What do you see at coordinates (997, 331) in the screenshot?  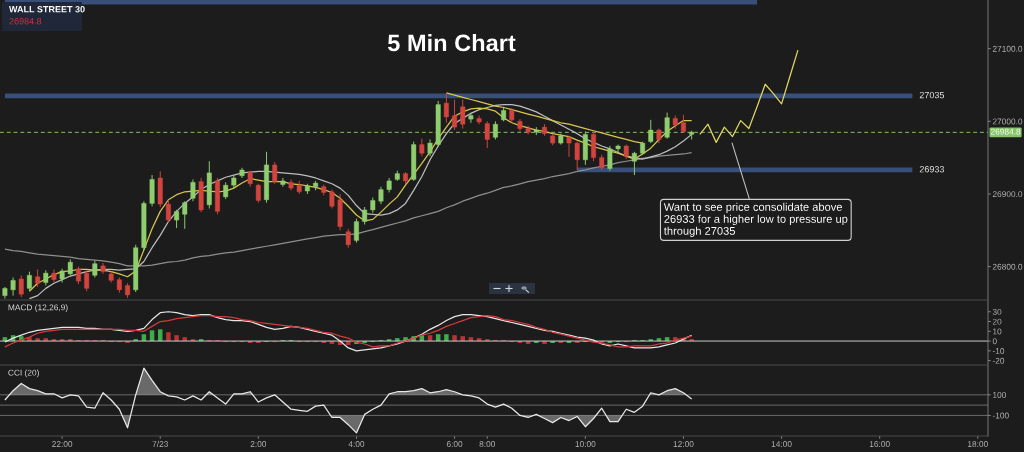 I see `y-tick-label: 10` at bounding box center [997, 331].